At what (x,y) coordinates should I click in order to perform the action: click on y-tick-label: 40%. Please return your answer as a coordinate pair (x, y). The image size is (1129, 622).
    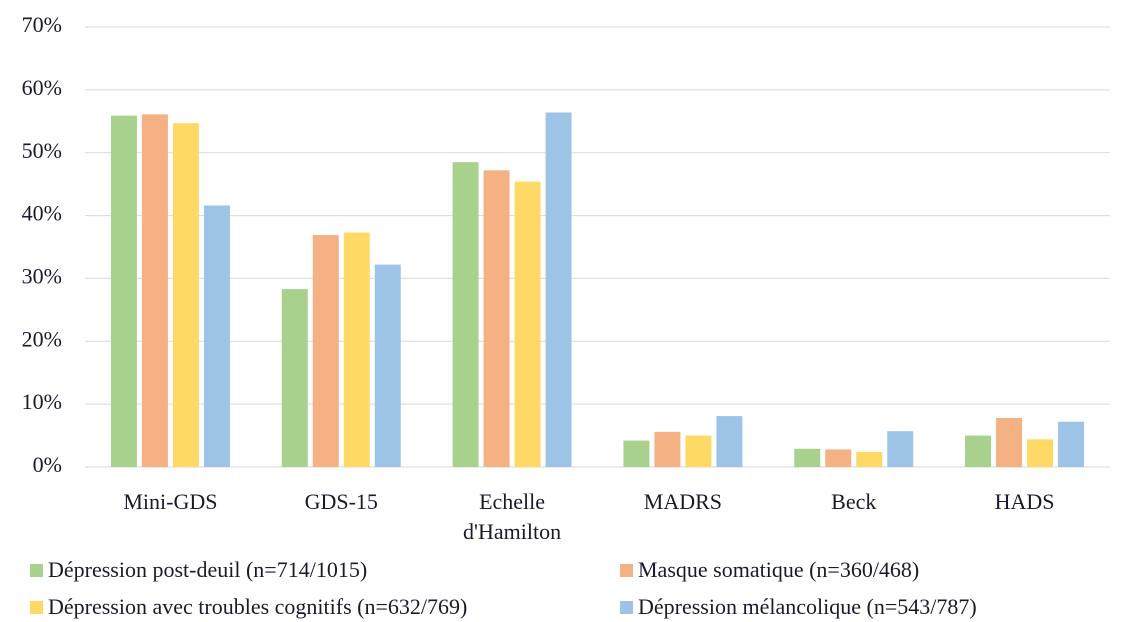
    Looking at the image, I should click on (42, 213).